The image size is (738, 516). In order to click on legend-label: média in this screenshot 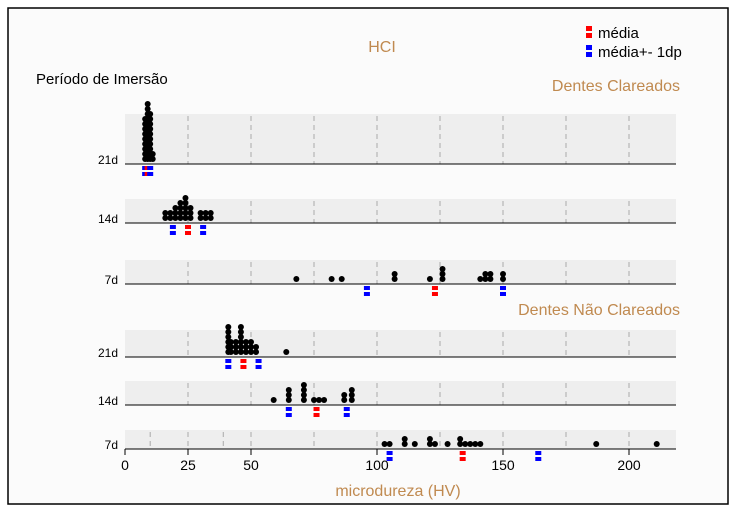, I will do `click(619, 33)`.